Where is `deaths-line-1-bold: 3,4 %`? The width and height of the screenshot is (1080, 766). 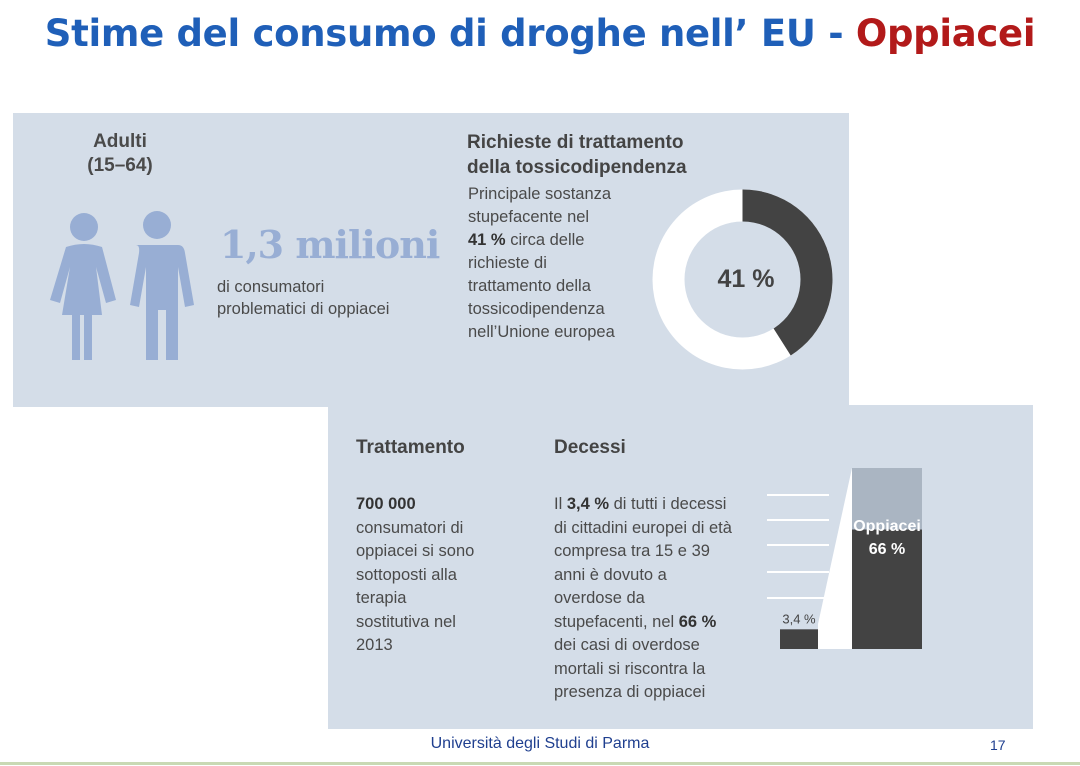 deaths-line-1-bold: 3,4 % is located at coordinates (588, 504).